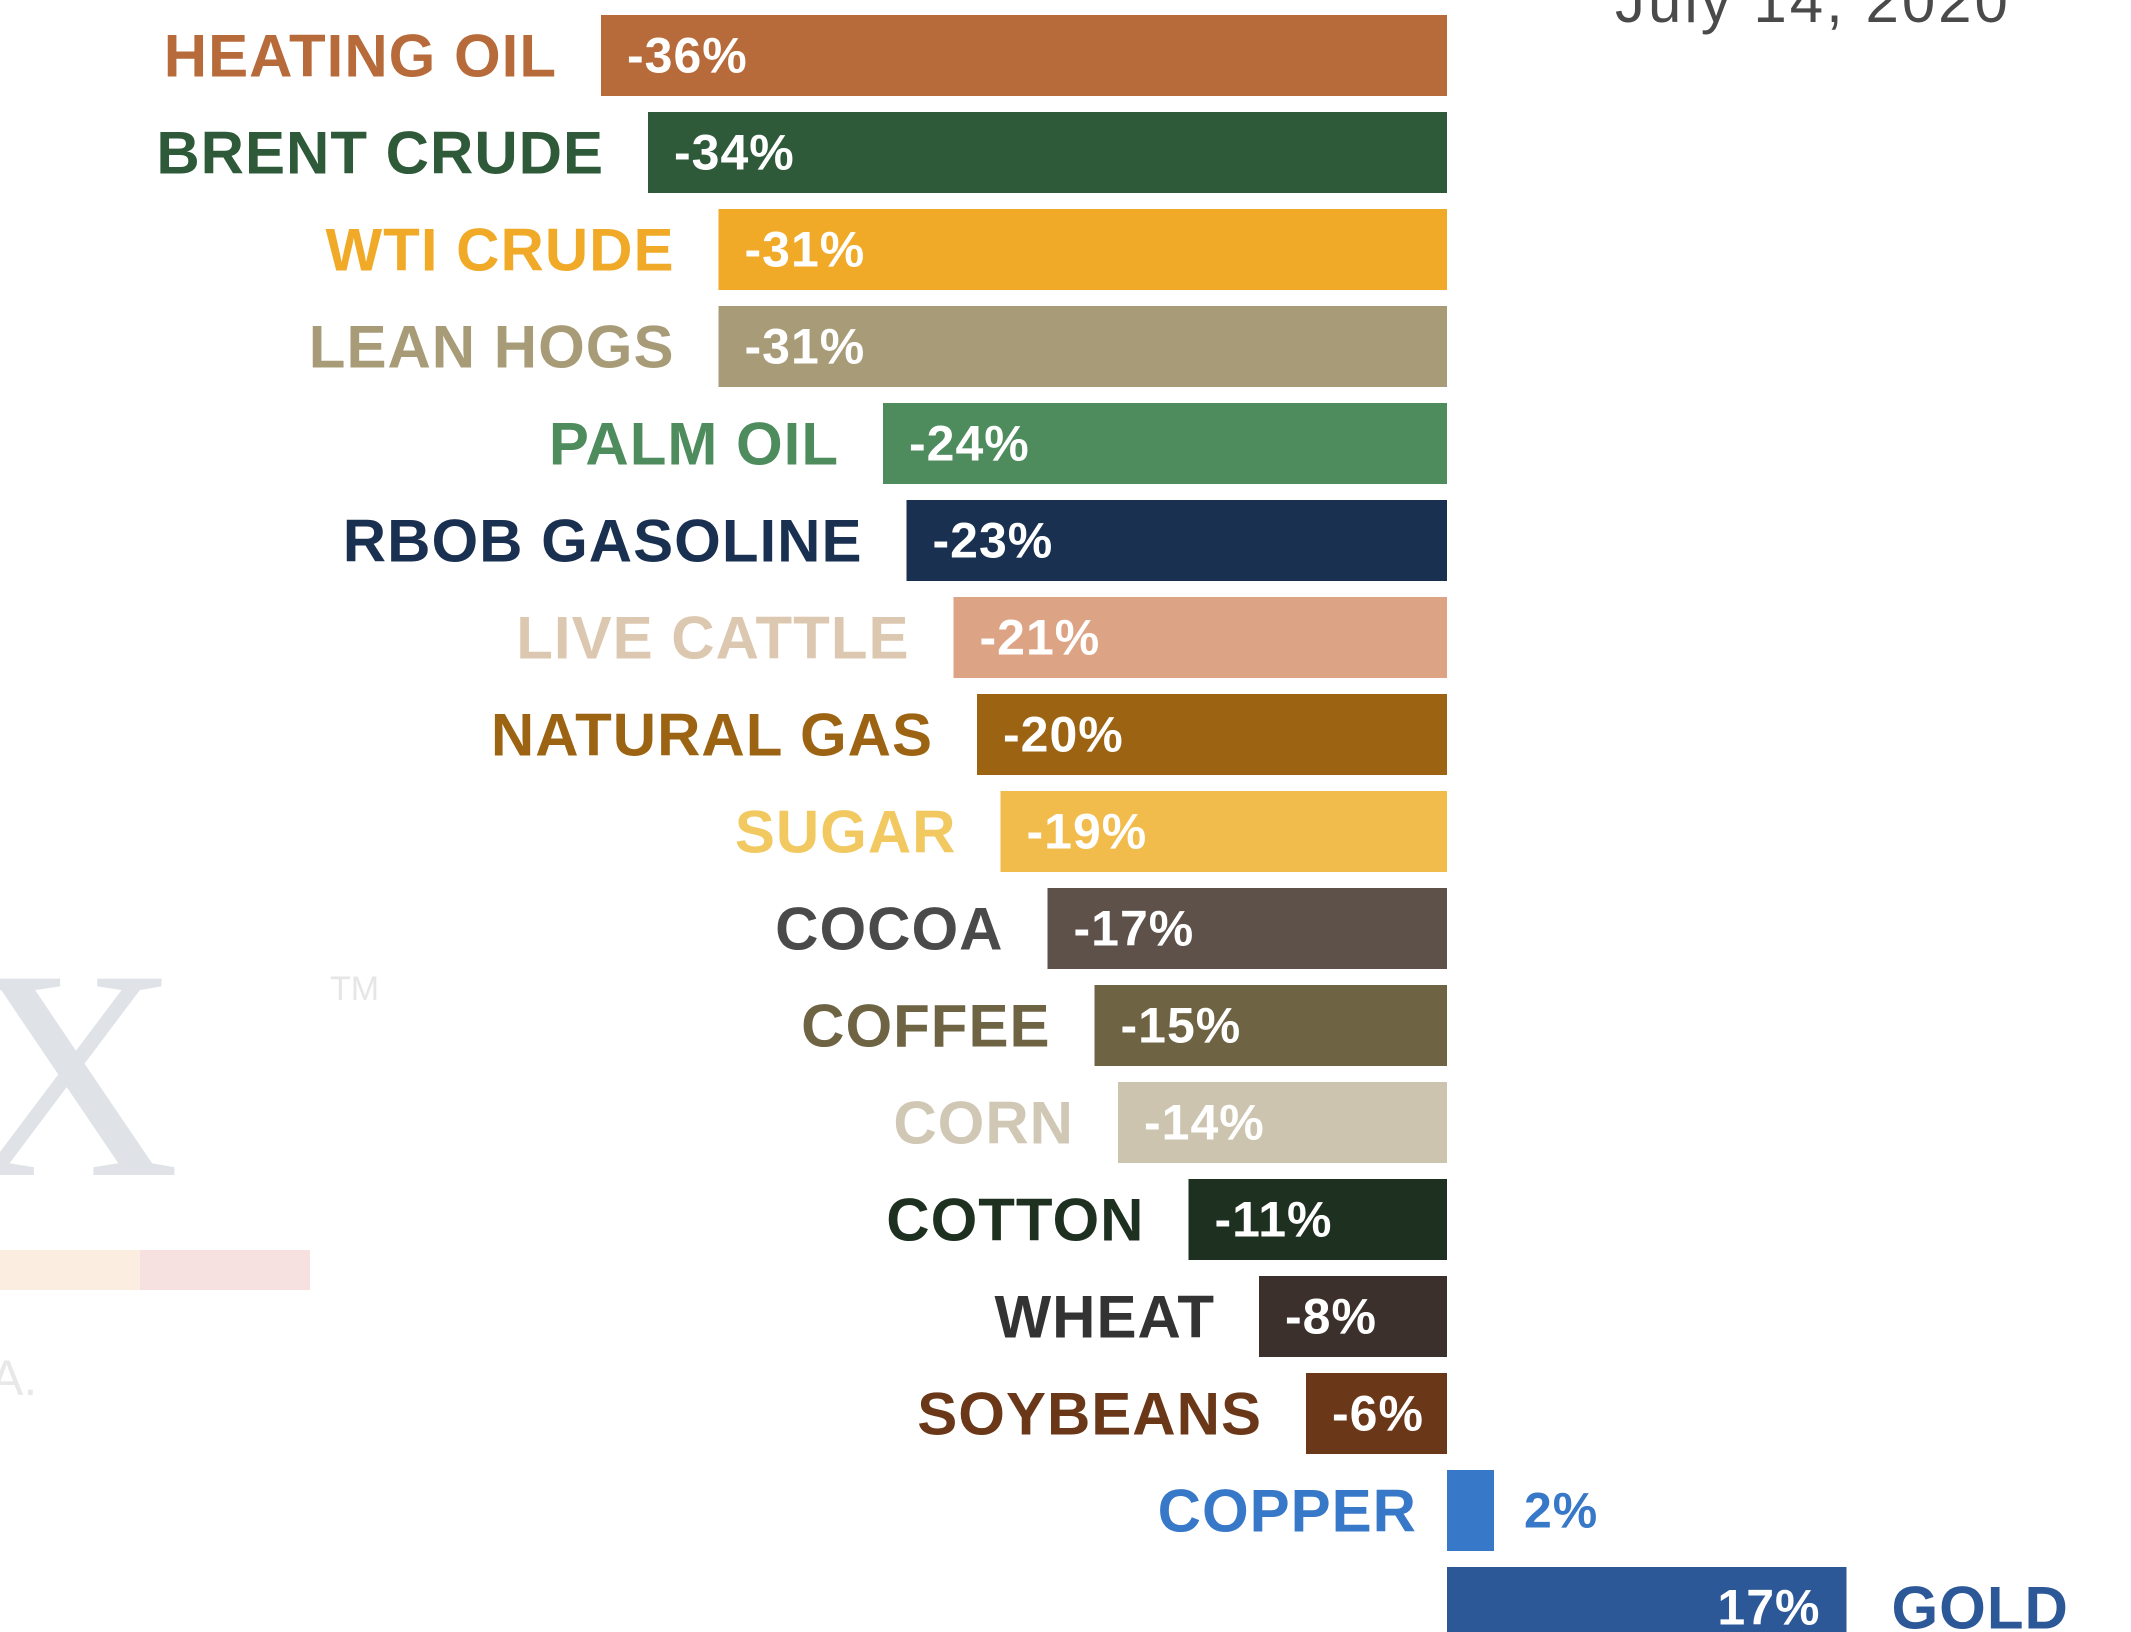 The height and width of the screenshot is (1632, 2131). Describe the element at coordinates (189, 1157) in the screenshot. I see `watermark: eX TM A.` at that location.